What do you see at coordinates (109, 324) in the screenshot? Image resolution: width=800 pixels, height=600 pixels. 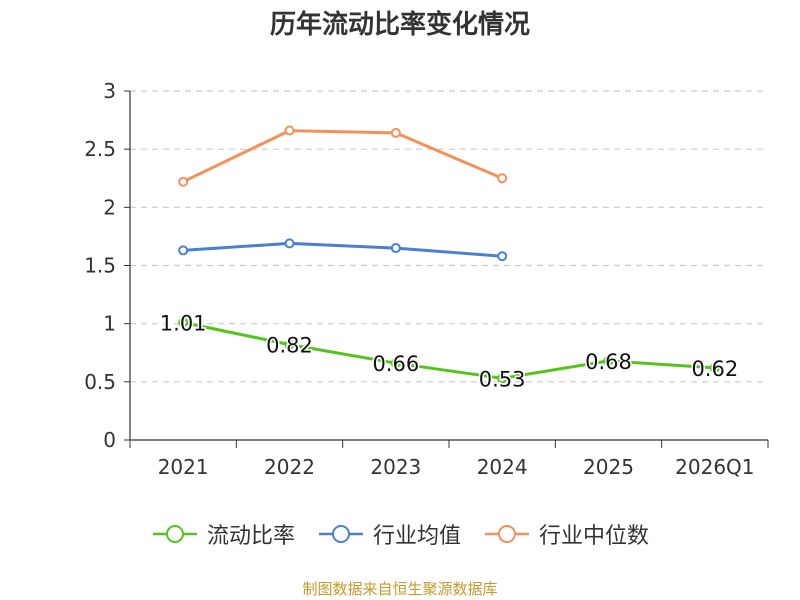 I see `y-tick-label: 1` at bounding box center [109, 324].